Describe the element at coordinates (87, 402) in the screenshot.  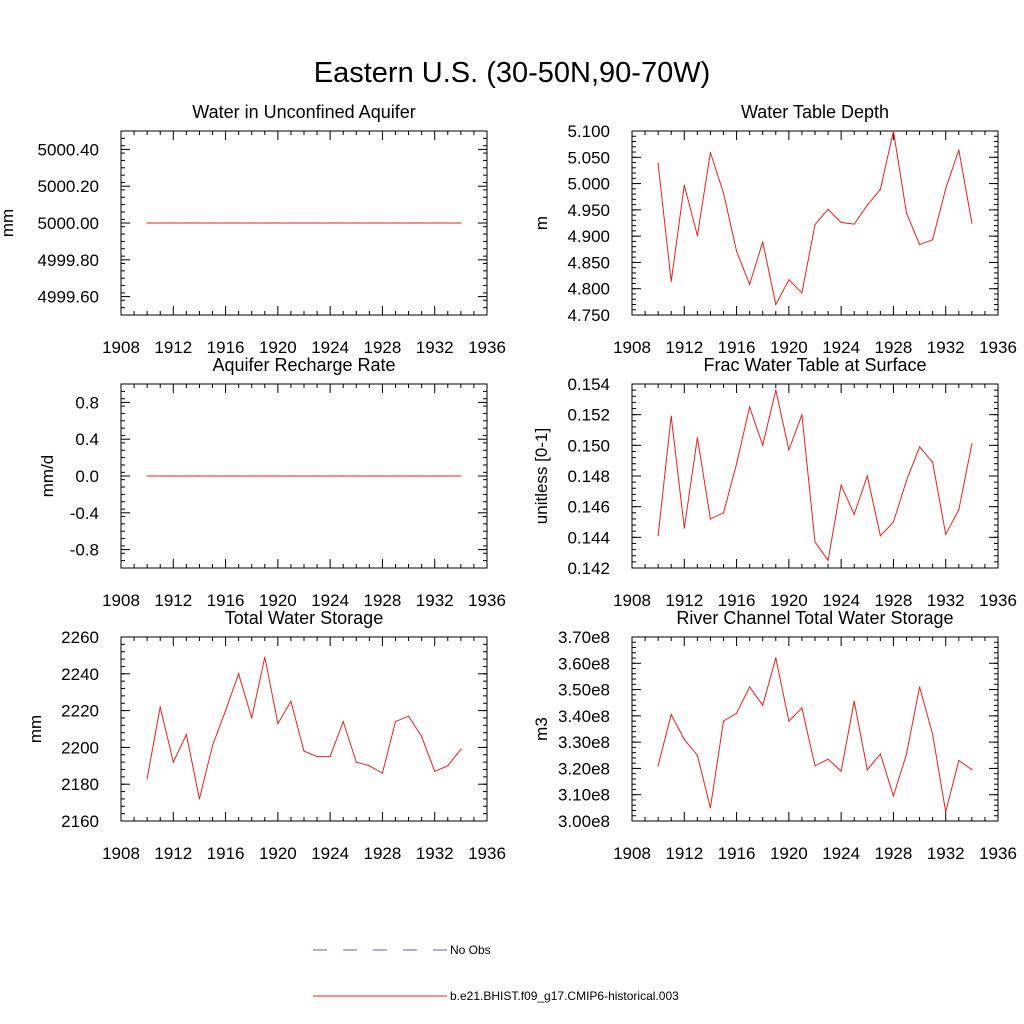
I see `y-tick-label: 0.8` at that location.